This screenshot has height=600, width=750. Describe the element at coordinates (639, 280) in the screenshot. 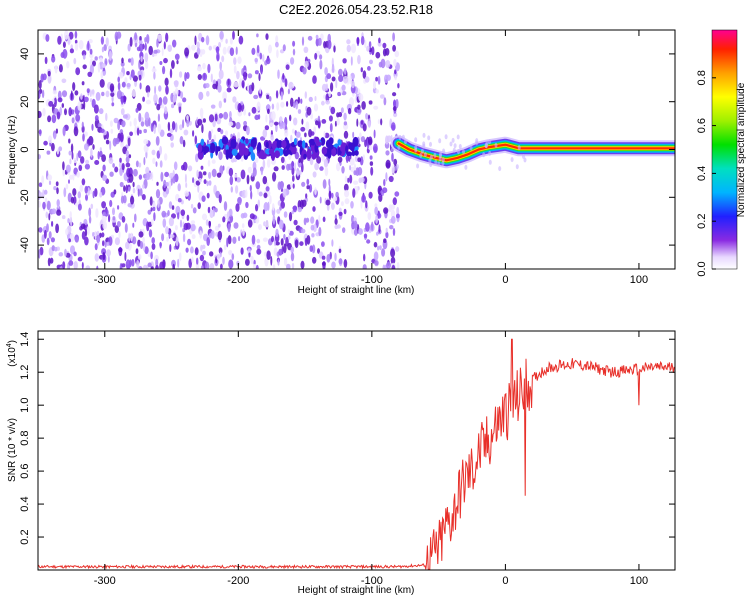

I see `x-tick-label: 100` at that location.